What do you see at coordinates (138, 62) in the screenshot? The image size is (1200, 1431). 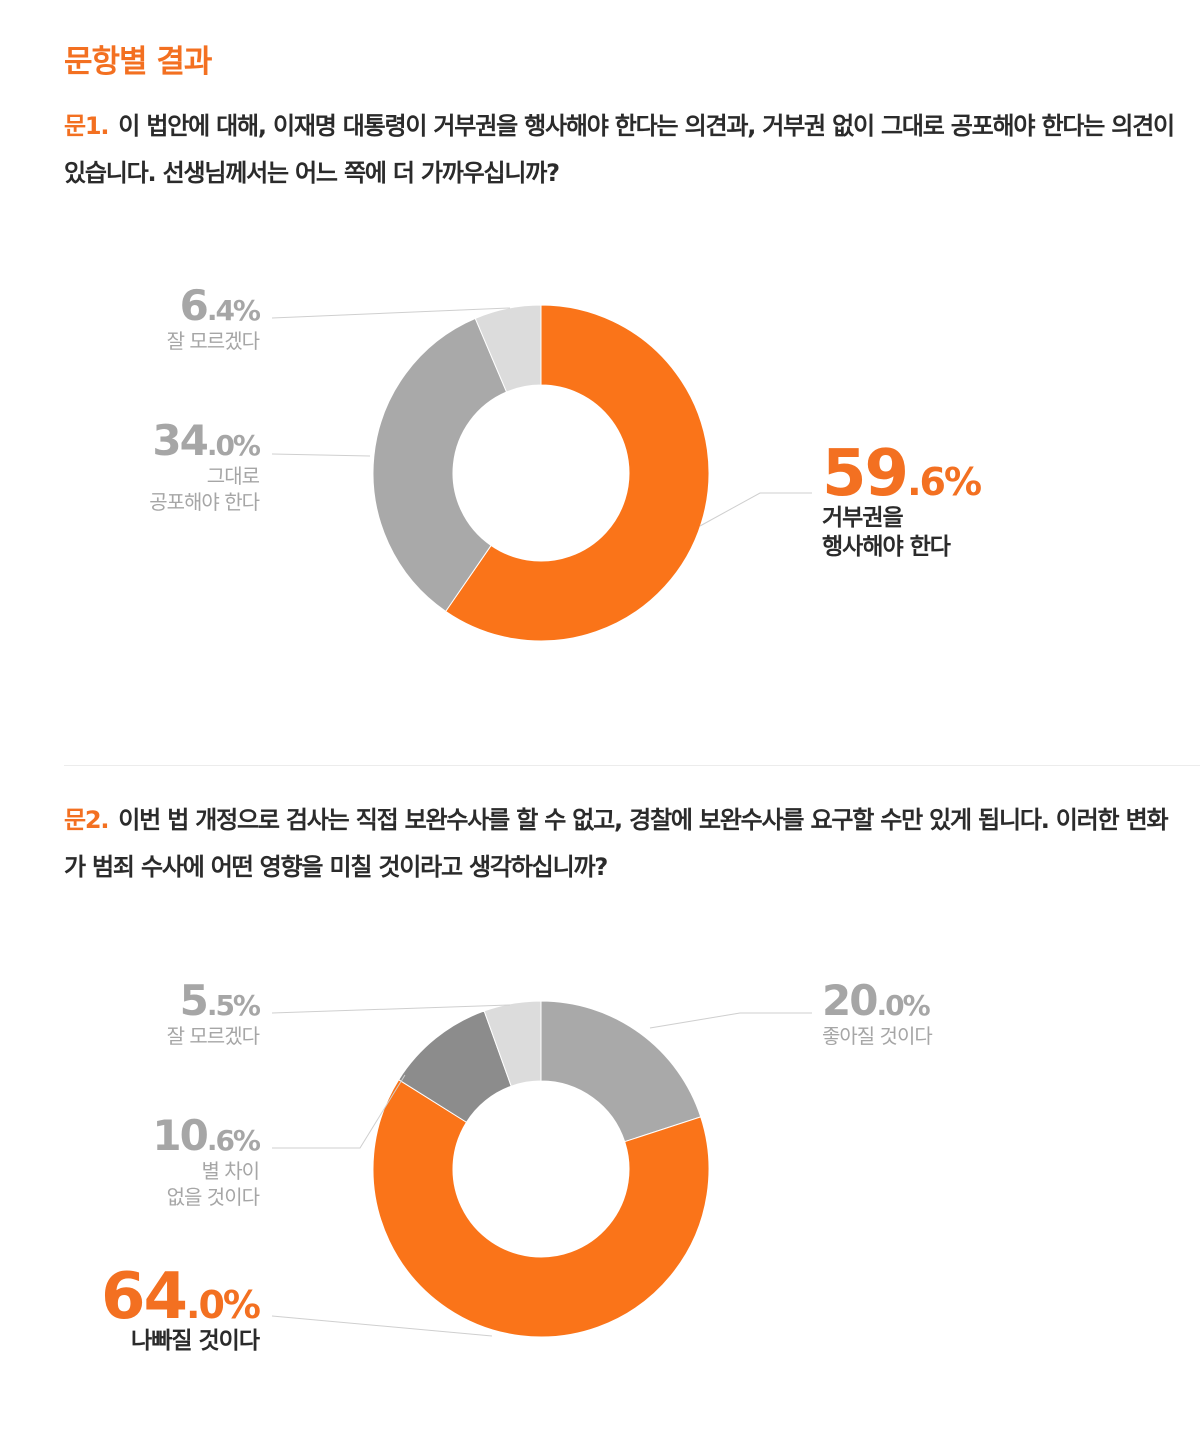 I see `section-title: 문항별 결과` at bounding box center [138, 62].